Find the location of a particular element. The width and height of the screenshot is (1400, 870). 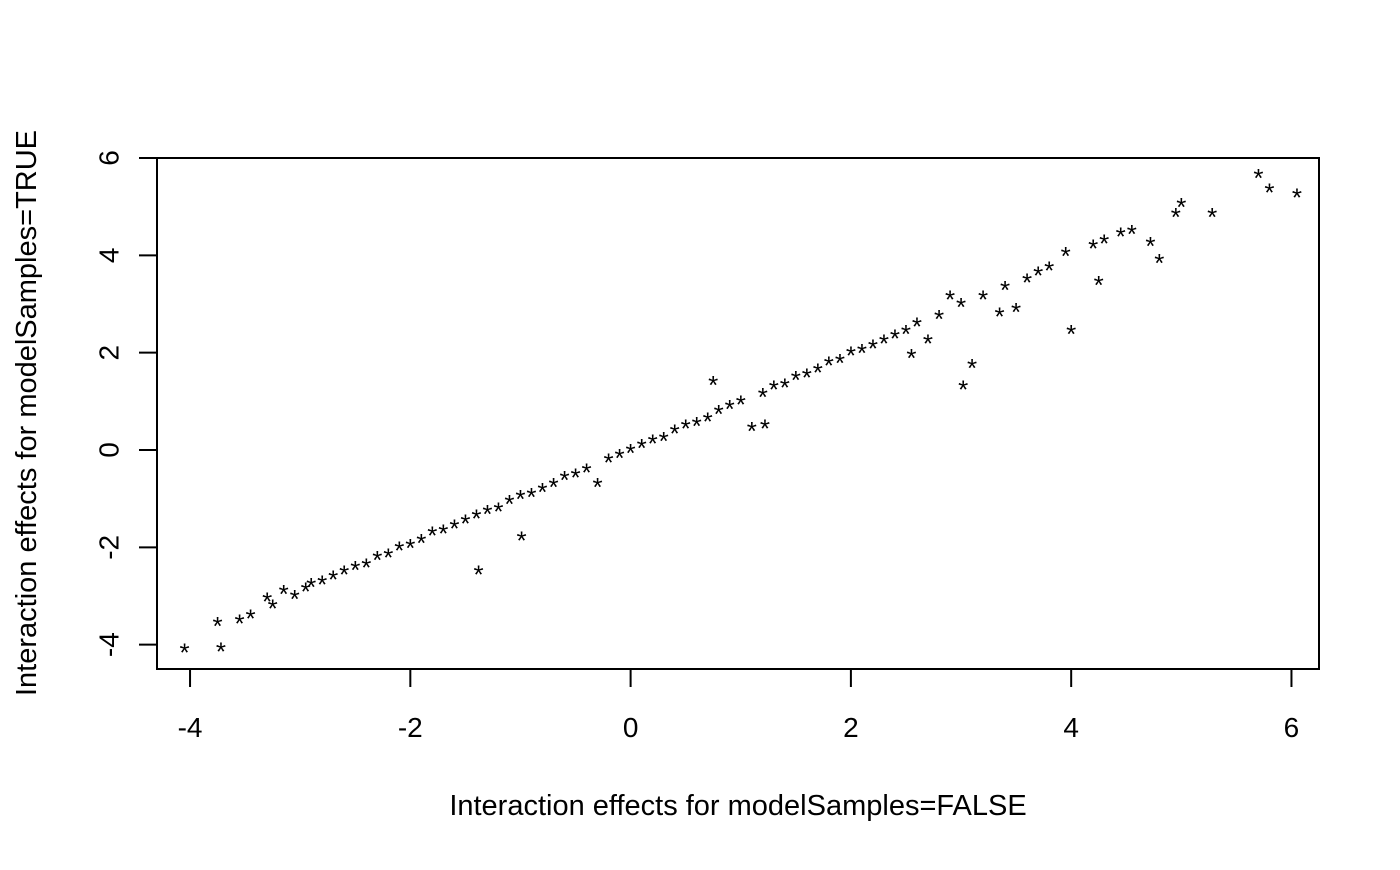

x-tick-label: 6 is located at coordinates (1292, 727).